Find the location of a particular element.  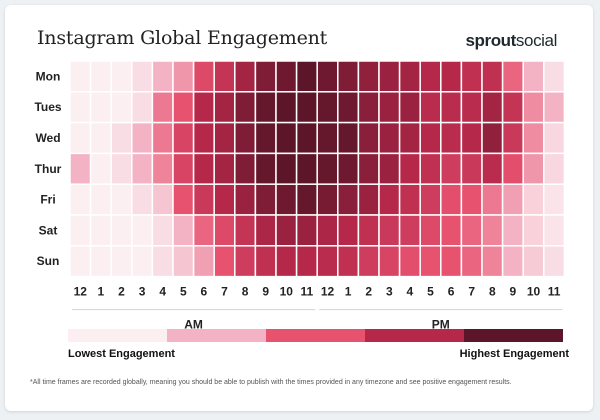

row-label: Sat is located at coordinates (48, 230).